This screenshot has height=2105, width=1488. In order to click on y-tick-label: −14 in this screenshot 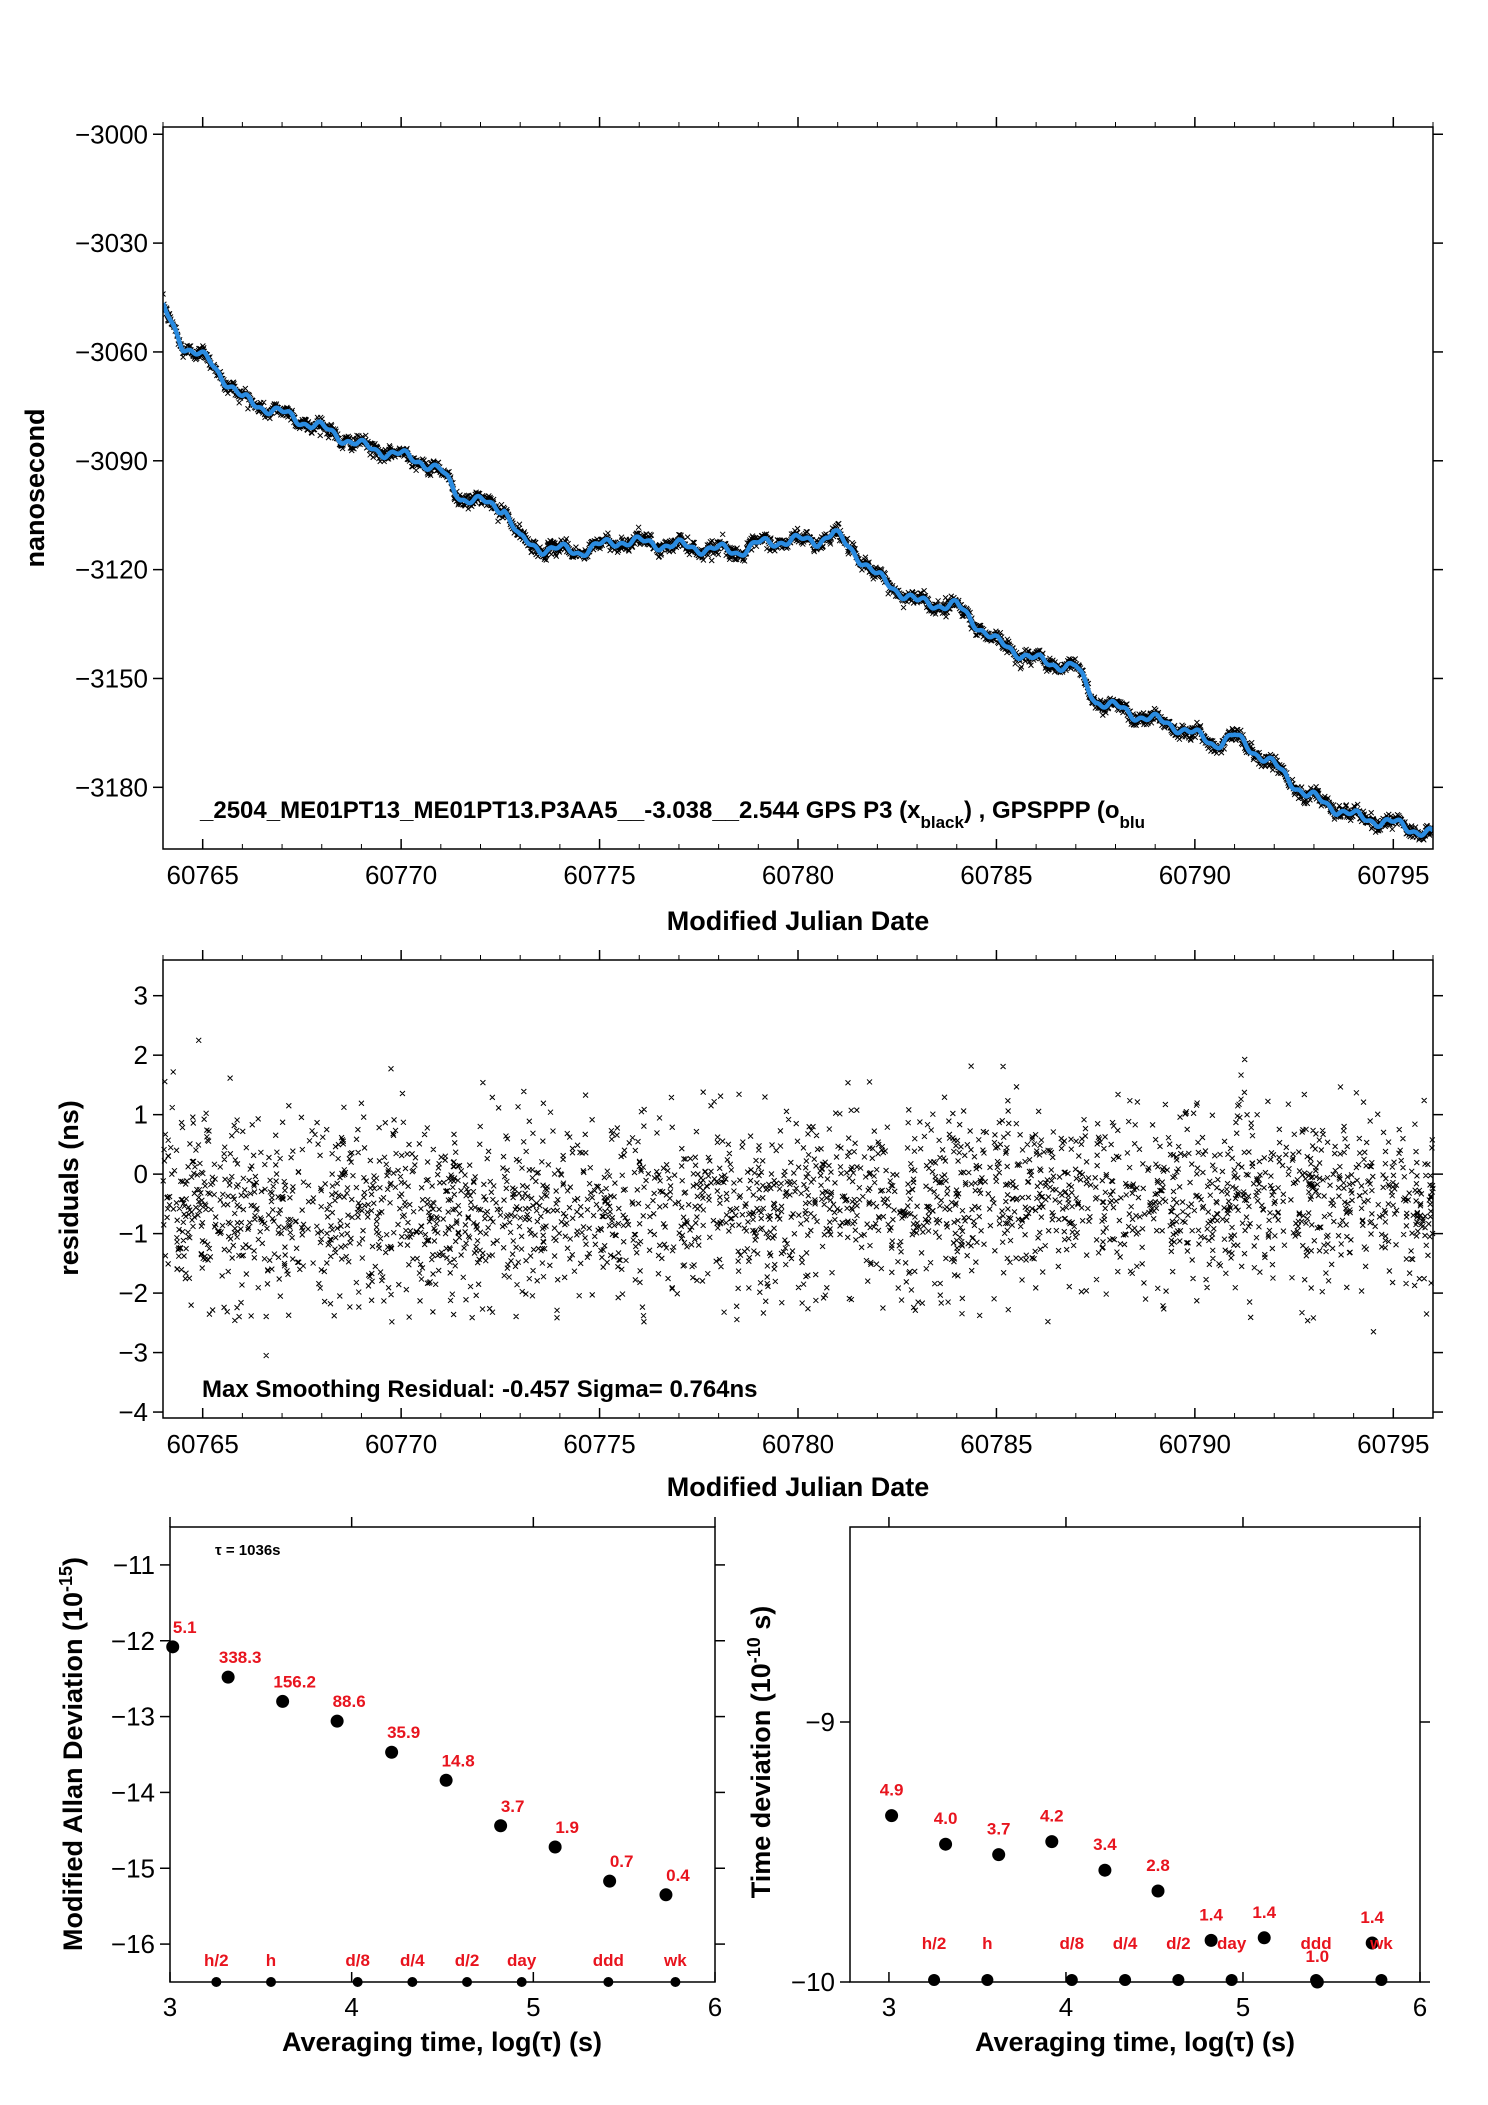, I will do `click(133, 1792)`.